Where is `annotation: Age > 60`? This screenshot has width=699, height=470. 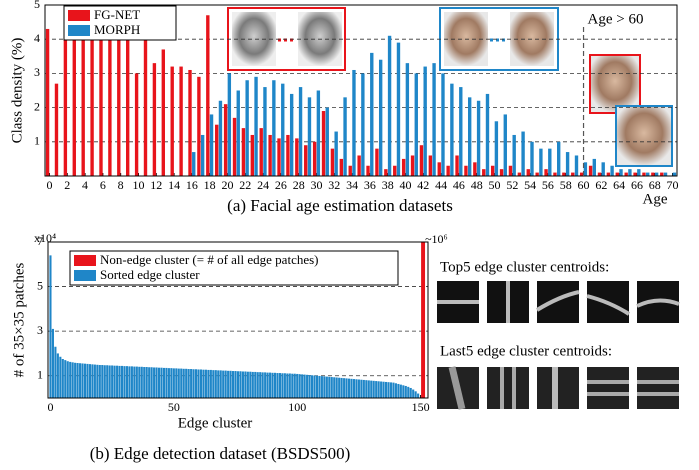
annotation: Age > 60 is located at coordinates (616, 19).